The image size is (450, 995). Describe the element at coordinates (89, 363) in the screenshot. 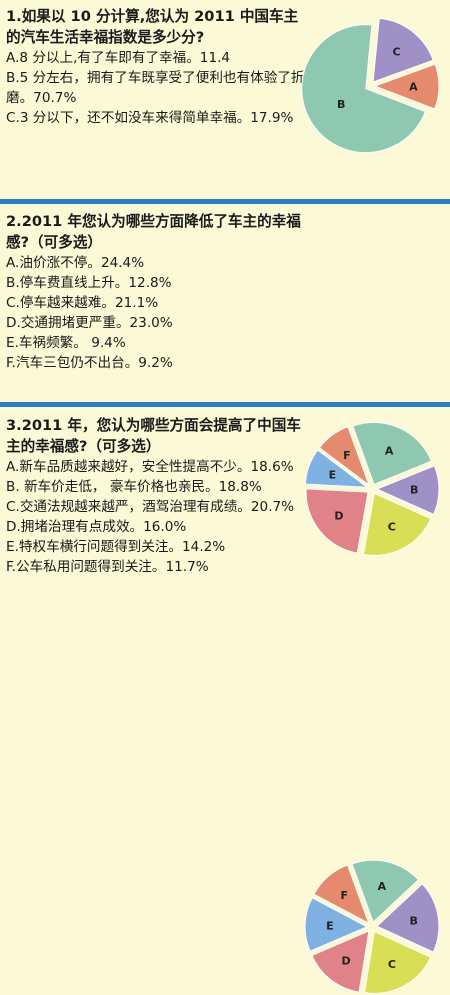

I see `question-2-option-f: F.汽车三包仍不出台。9.2%` at that location.